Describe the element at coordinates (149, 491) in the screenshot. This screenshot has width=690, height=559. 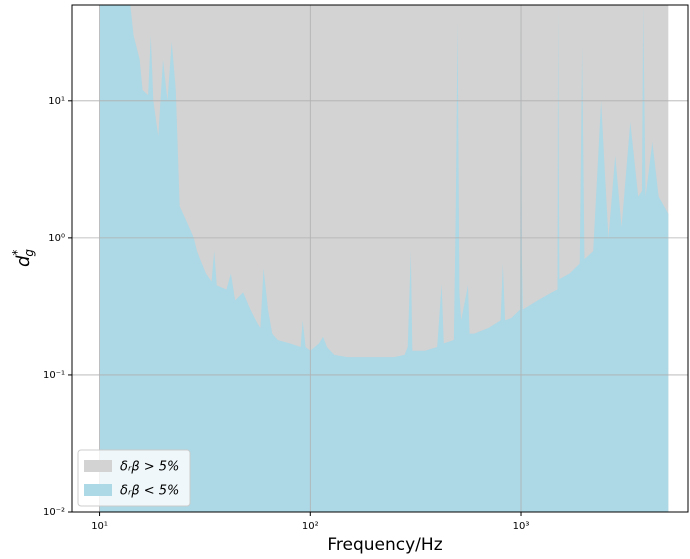
I see `legend-label: δᵣβ < 5%` at that location.